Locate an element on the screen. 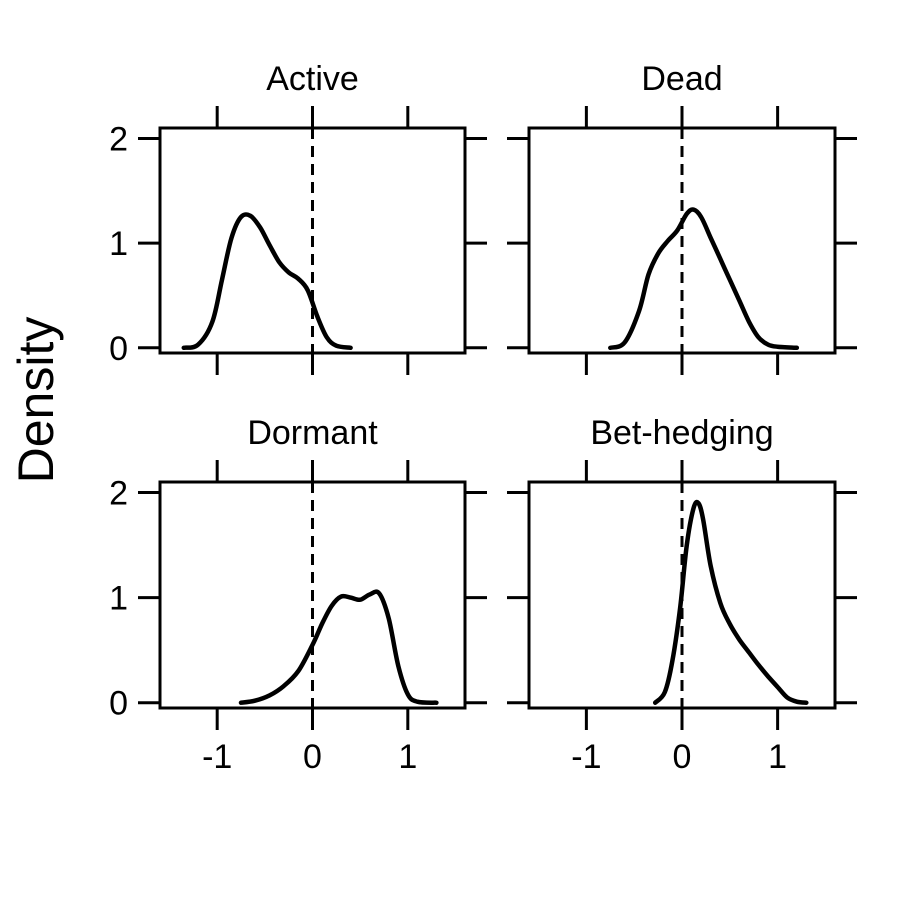 Image resolution: width=900 pixels, height=900 pixels. x-tick-label-dormant-1: 0 is located at coordinates (312, 757).